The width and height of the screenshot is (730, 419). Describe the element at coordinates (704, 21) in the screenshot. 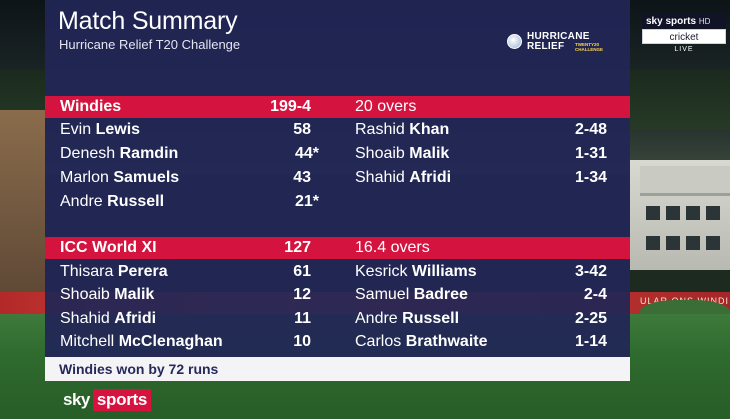

I see `hd-badge: HD` at that location.